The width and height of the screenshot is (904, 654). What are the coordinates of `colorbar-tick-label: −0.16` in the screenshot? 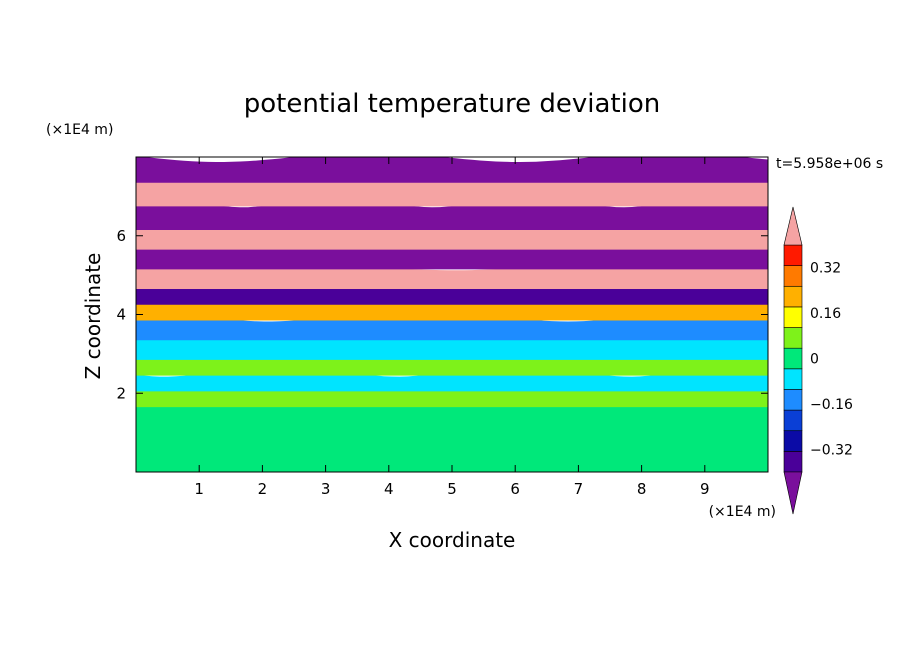 It's located at (831, 405).